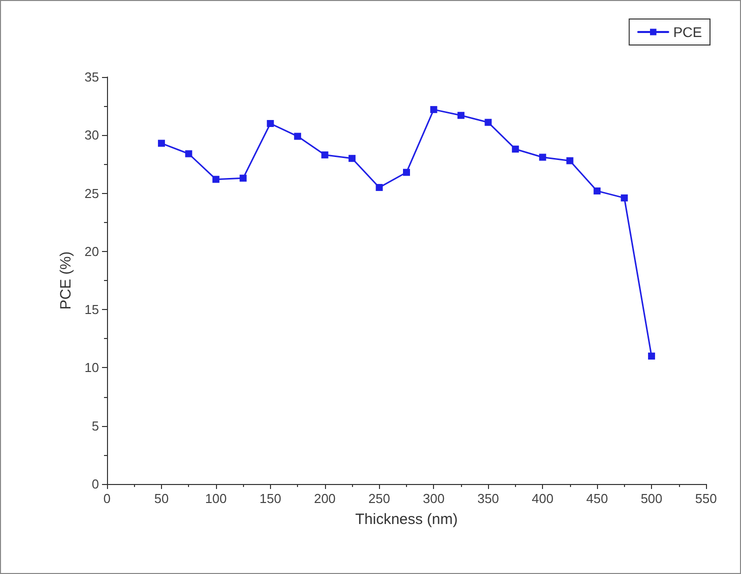  I want to click on y-tick-label: 5, so click(95, 426).